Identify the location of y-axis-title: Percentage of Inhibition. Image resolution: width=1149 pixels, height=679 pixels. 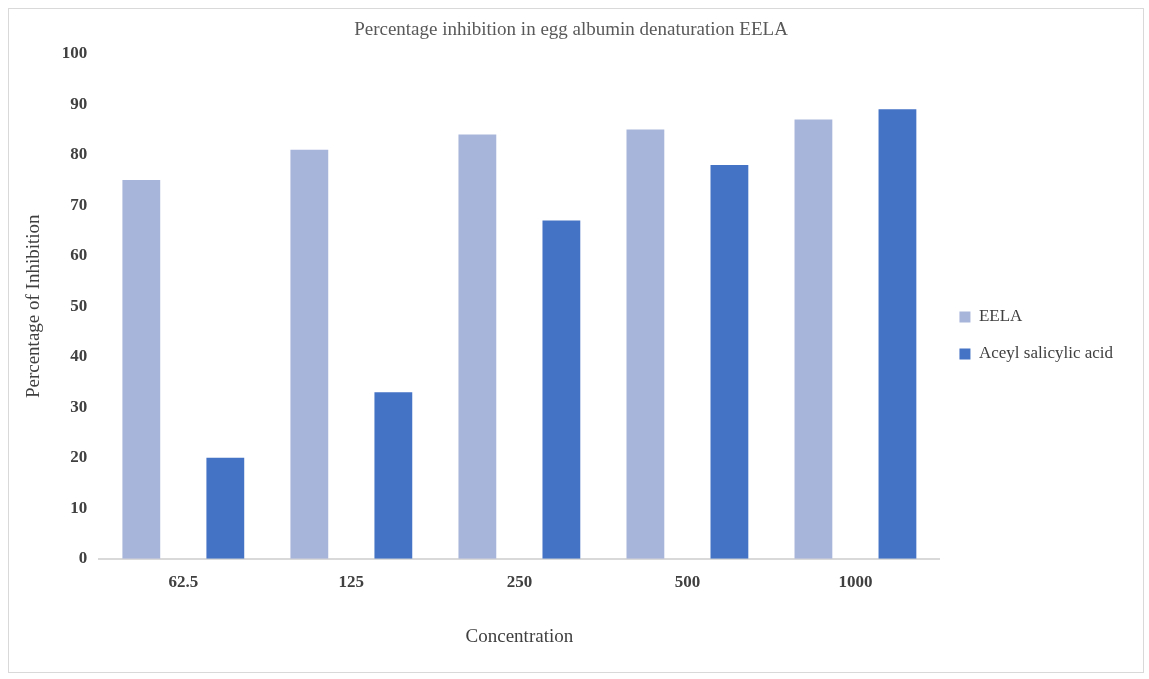
(33, 306).